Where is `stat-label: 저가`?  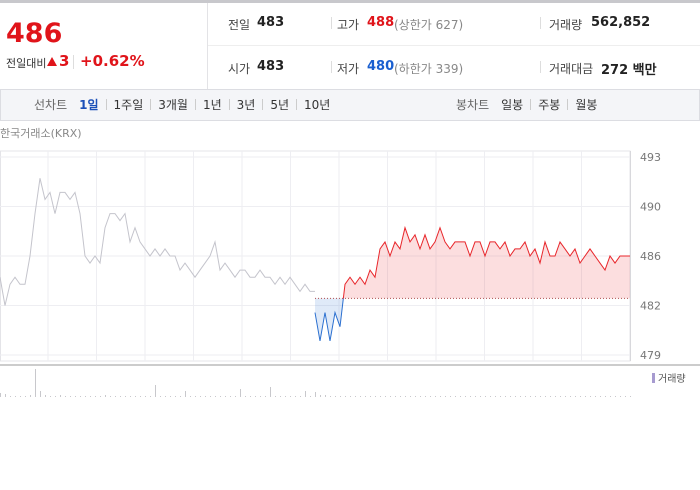
stat-label: 저가 is located at coordinates (348, 69).